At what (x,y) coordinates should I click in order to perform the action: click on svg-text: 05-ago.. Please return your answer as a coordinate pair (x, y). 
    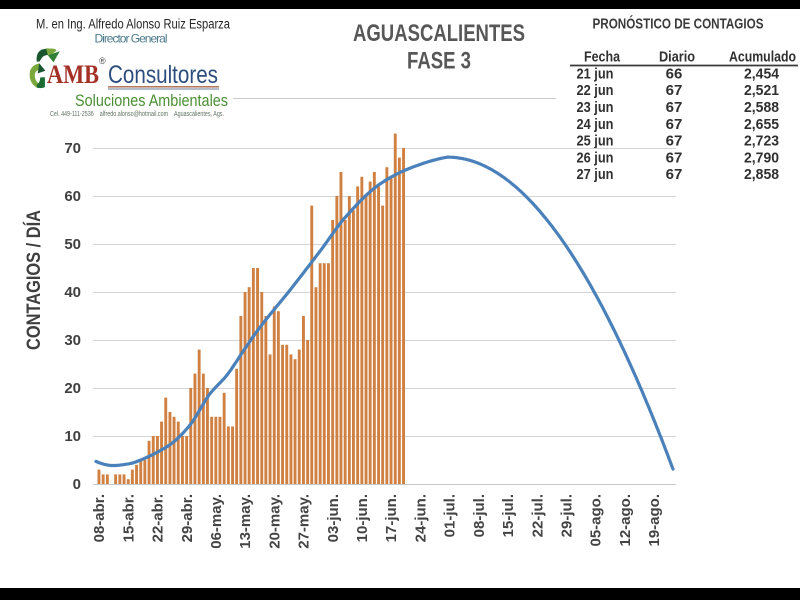
    Looking at the image, I should click on (596, 520).